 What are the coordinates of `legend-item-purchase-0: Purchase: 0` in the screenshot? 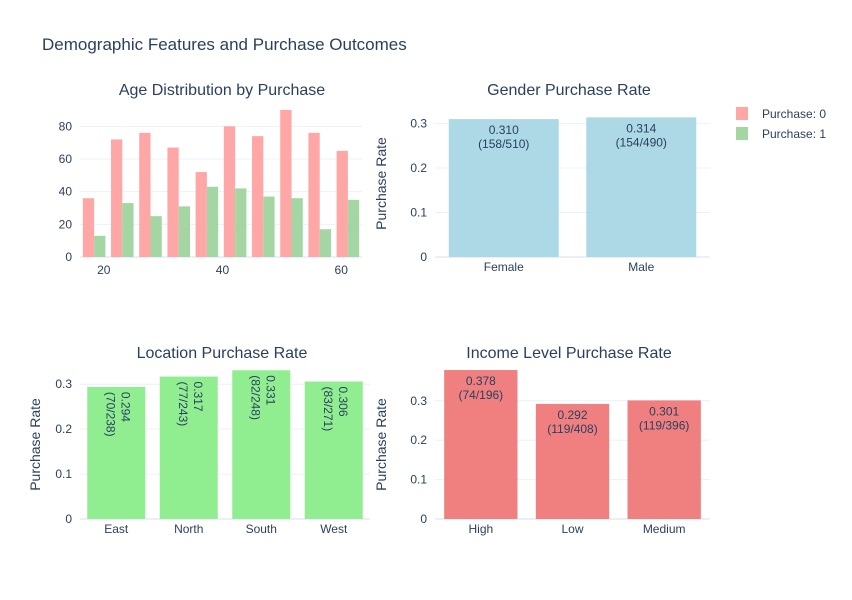 It's located at (781, 114).